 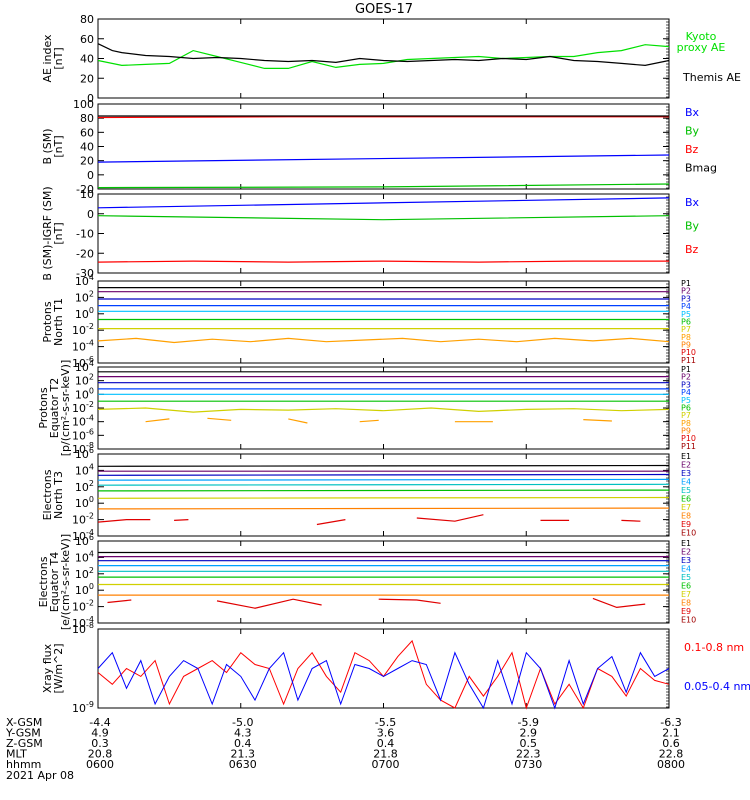 What do you see at coordinates (692, 226) in the screenshot?
I see `bigrf-legend: Bx By Bz` at bounding box center [692, 226].